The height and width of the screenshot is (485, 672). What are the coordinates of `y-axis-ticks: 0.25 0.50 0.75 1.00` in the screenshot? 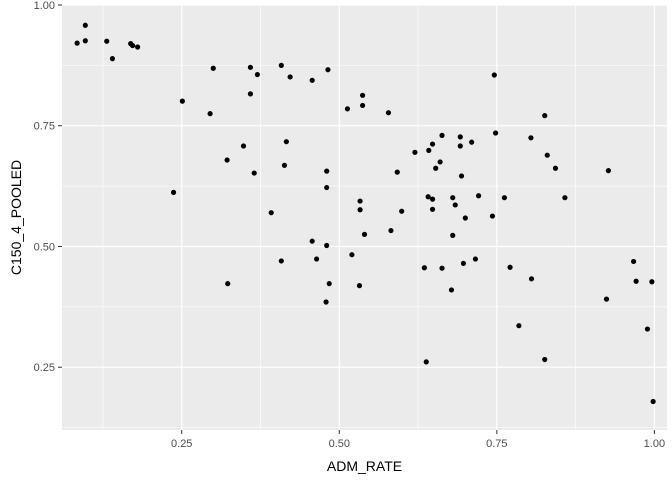 It's located at (48, 187).